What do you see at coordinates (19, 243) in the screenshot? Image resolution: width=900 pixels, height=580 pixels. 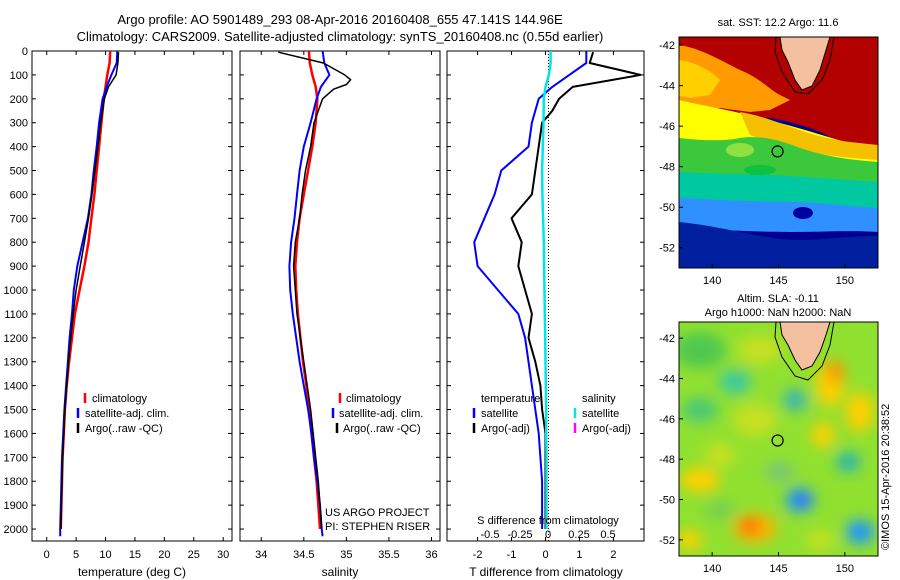 I see `depth-tick-label: 800` at bounding box center [19, 243].